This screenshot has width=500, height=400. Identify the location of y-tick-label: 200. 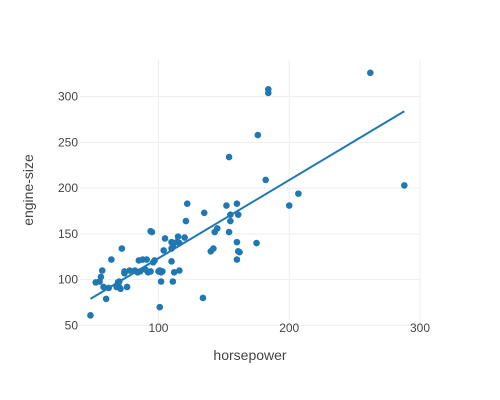
(68, 188).